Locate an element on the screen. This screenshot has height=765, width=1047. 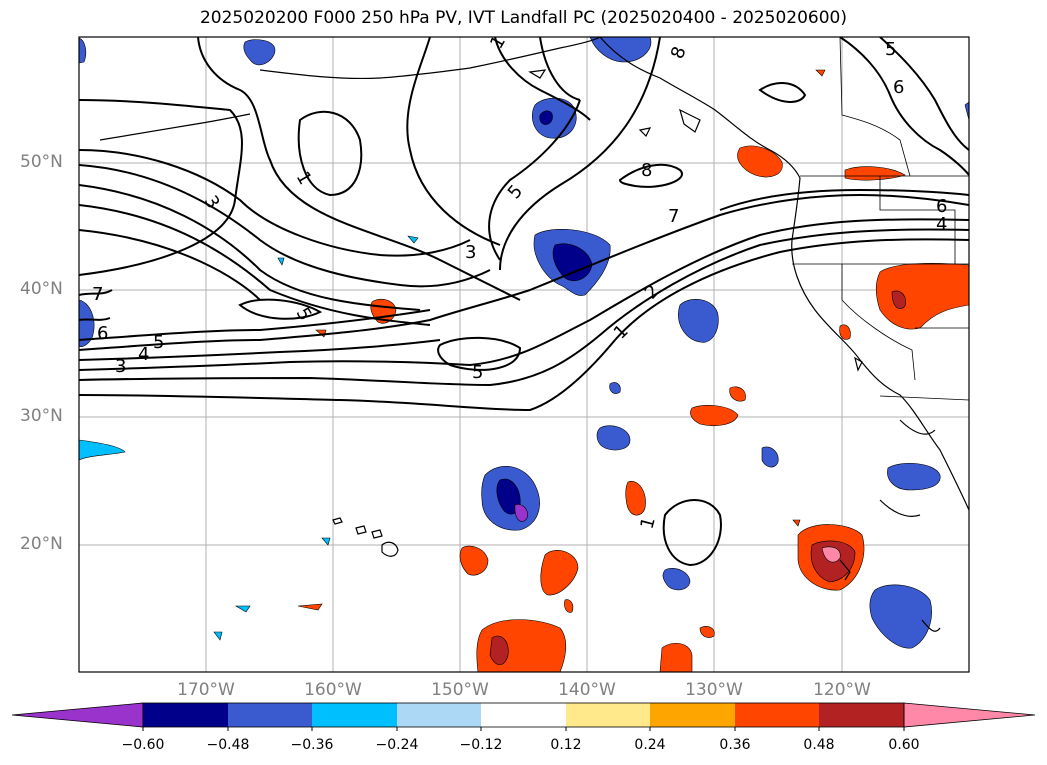
colorbar-tick-label: −0.24 is located at coordinates (397, 745).